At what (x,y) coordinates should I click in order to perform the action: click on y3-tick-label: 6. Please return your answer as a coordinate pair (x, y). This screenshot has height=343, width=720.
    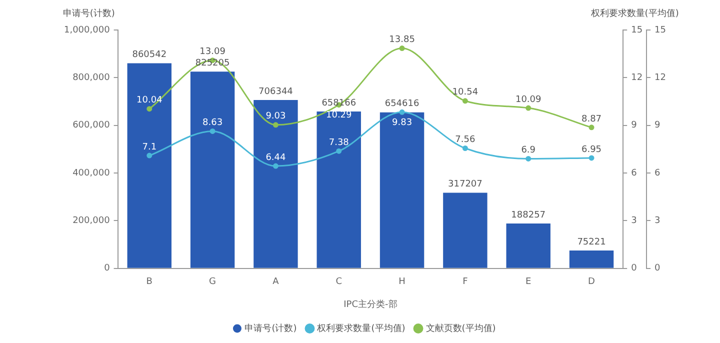
    Looking at the image, I should click on (657, 173).